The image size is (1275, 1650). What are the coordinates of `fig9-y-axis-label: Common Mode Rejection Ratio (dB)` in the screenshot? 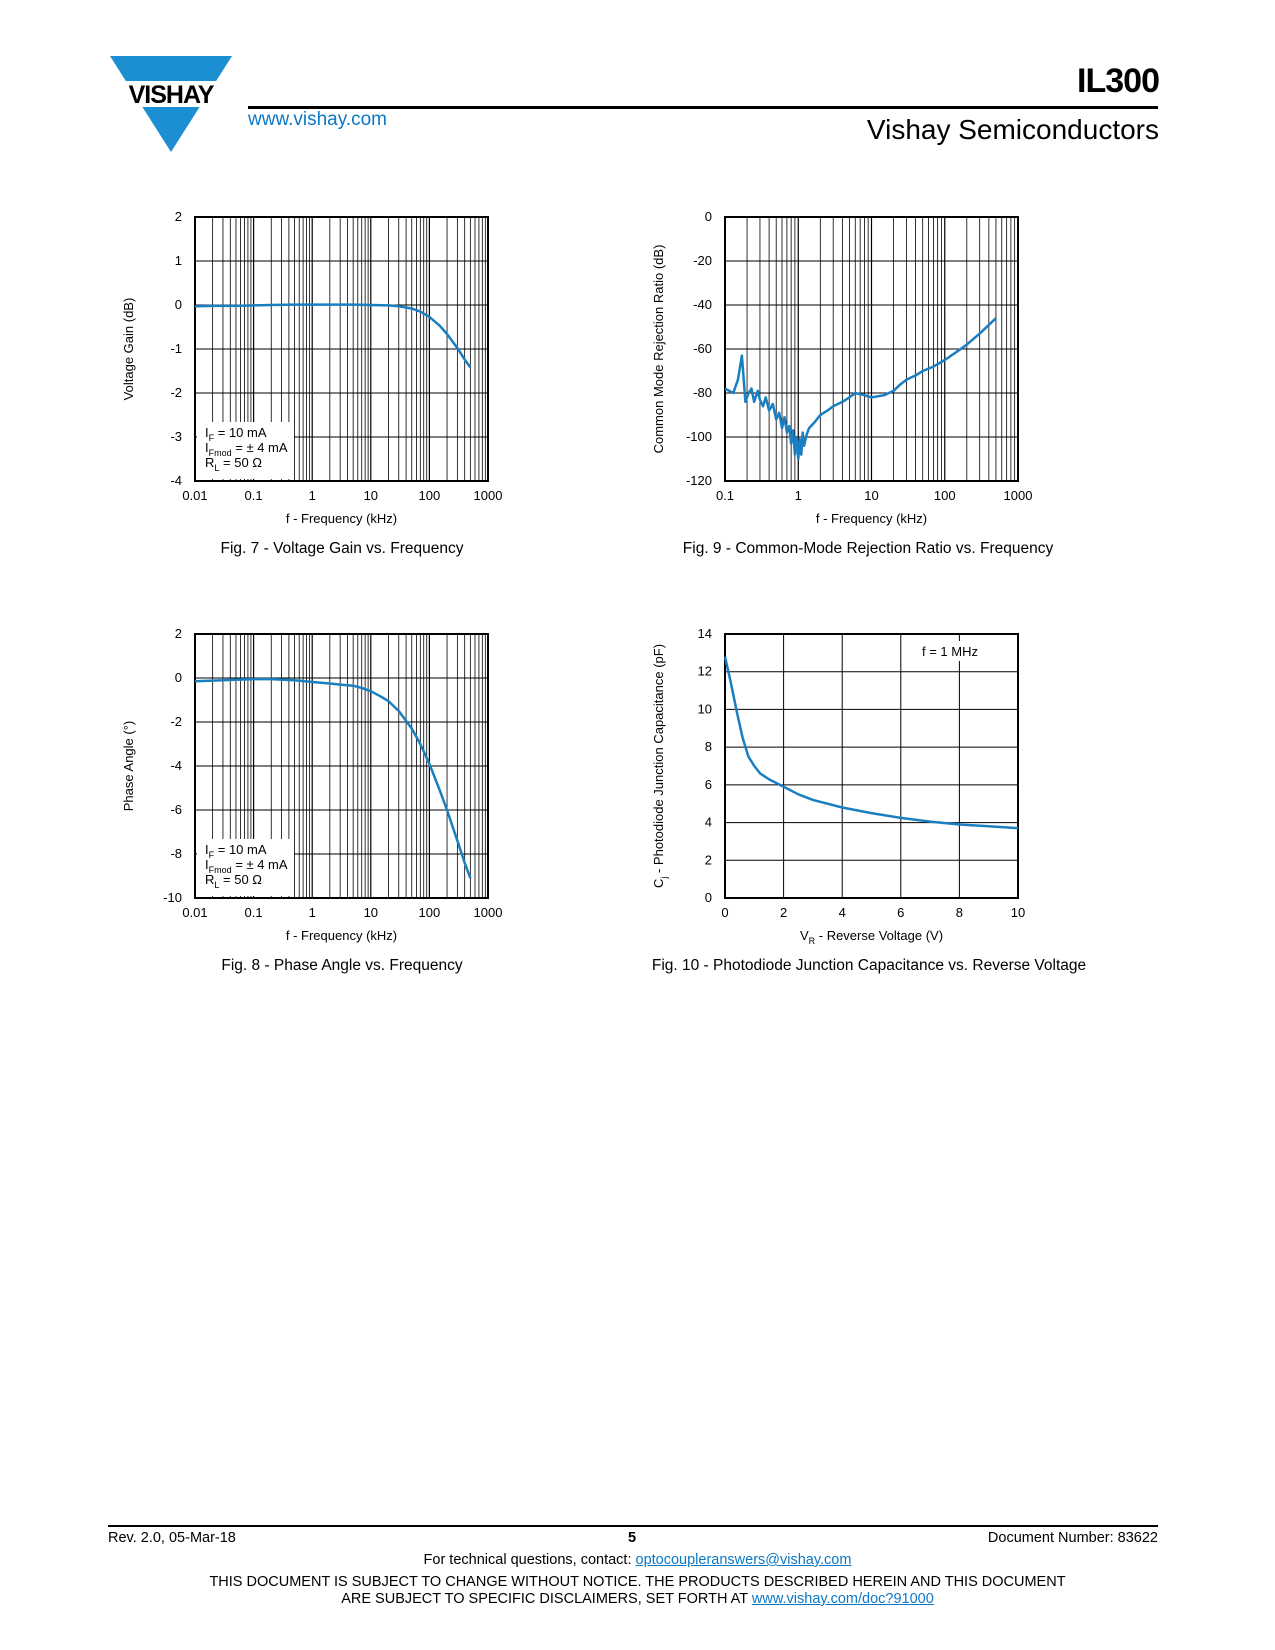 It's located at (658, 349).